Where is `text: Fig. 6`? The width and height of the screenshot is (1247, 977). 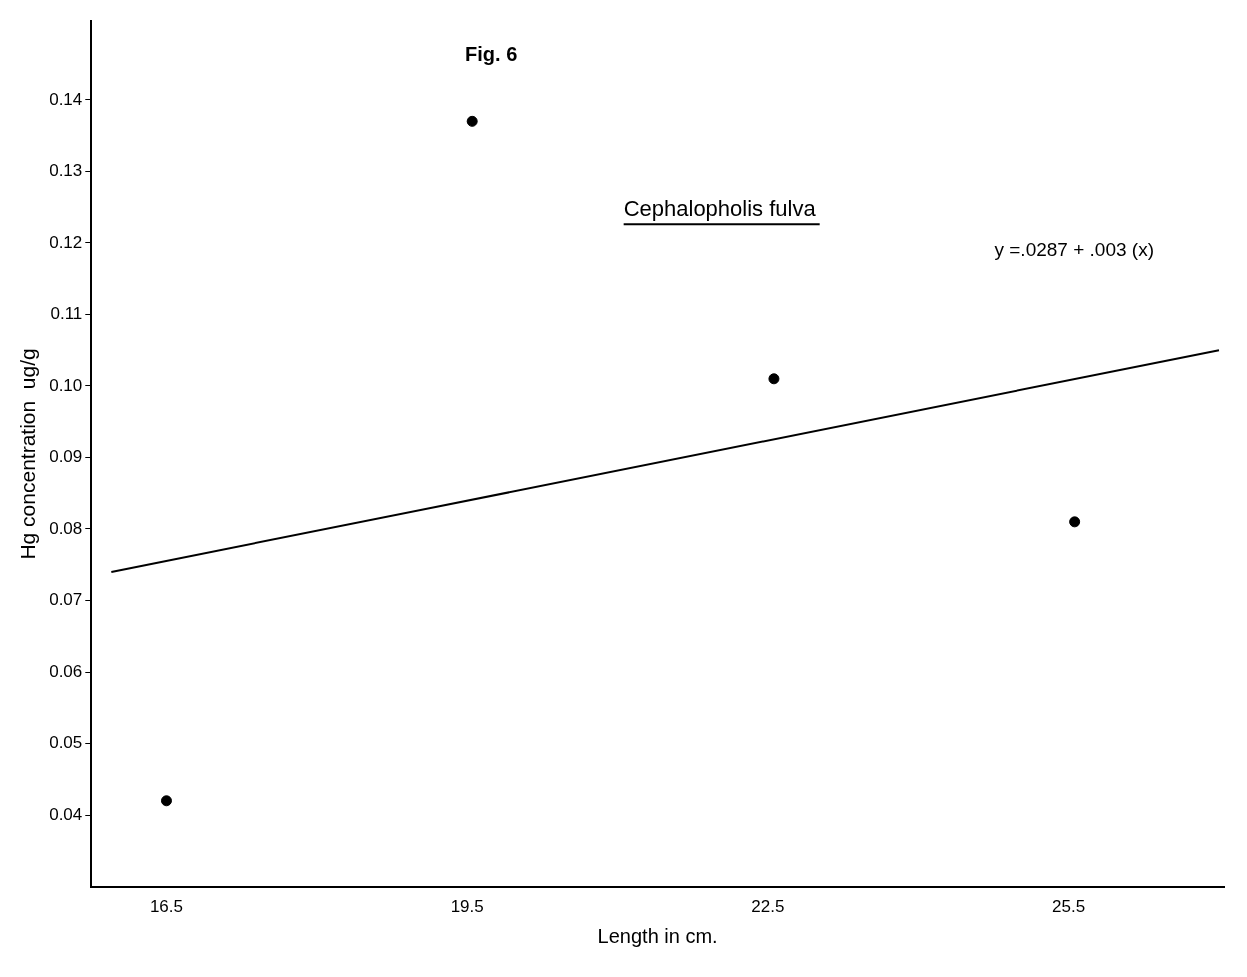
text: Fig. 6 is located at coordinates (491, 54).